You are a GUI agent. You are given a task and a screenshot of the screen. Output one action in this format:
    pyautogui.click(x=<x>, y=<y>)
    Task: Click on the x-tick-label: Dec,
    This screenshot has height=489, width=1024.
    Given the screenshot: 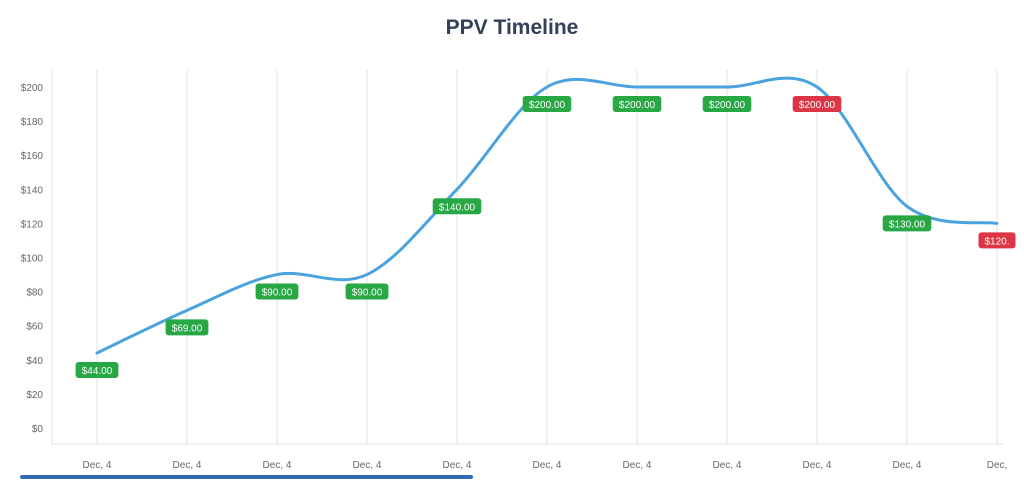 What is the action you would take?
    pyautogui.click(x=997, y=465)
    